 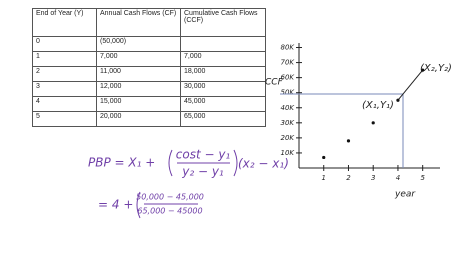 I want to click on formula-lead: PBP = X₁ +, so click(x=121, y=163).